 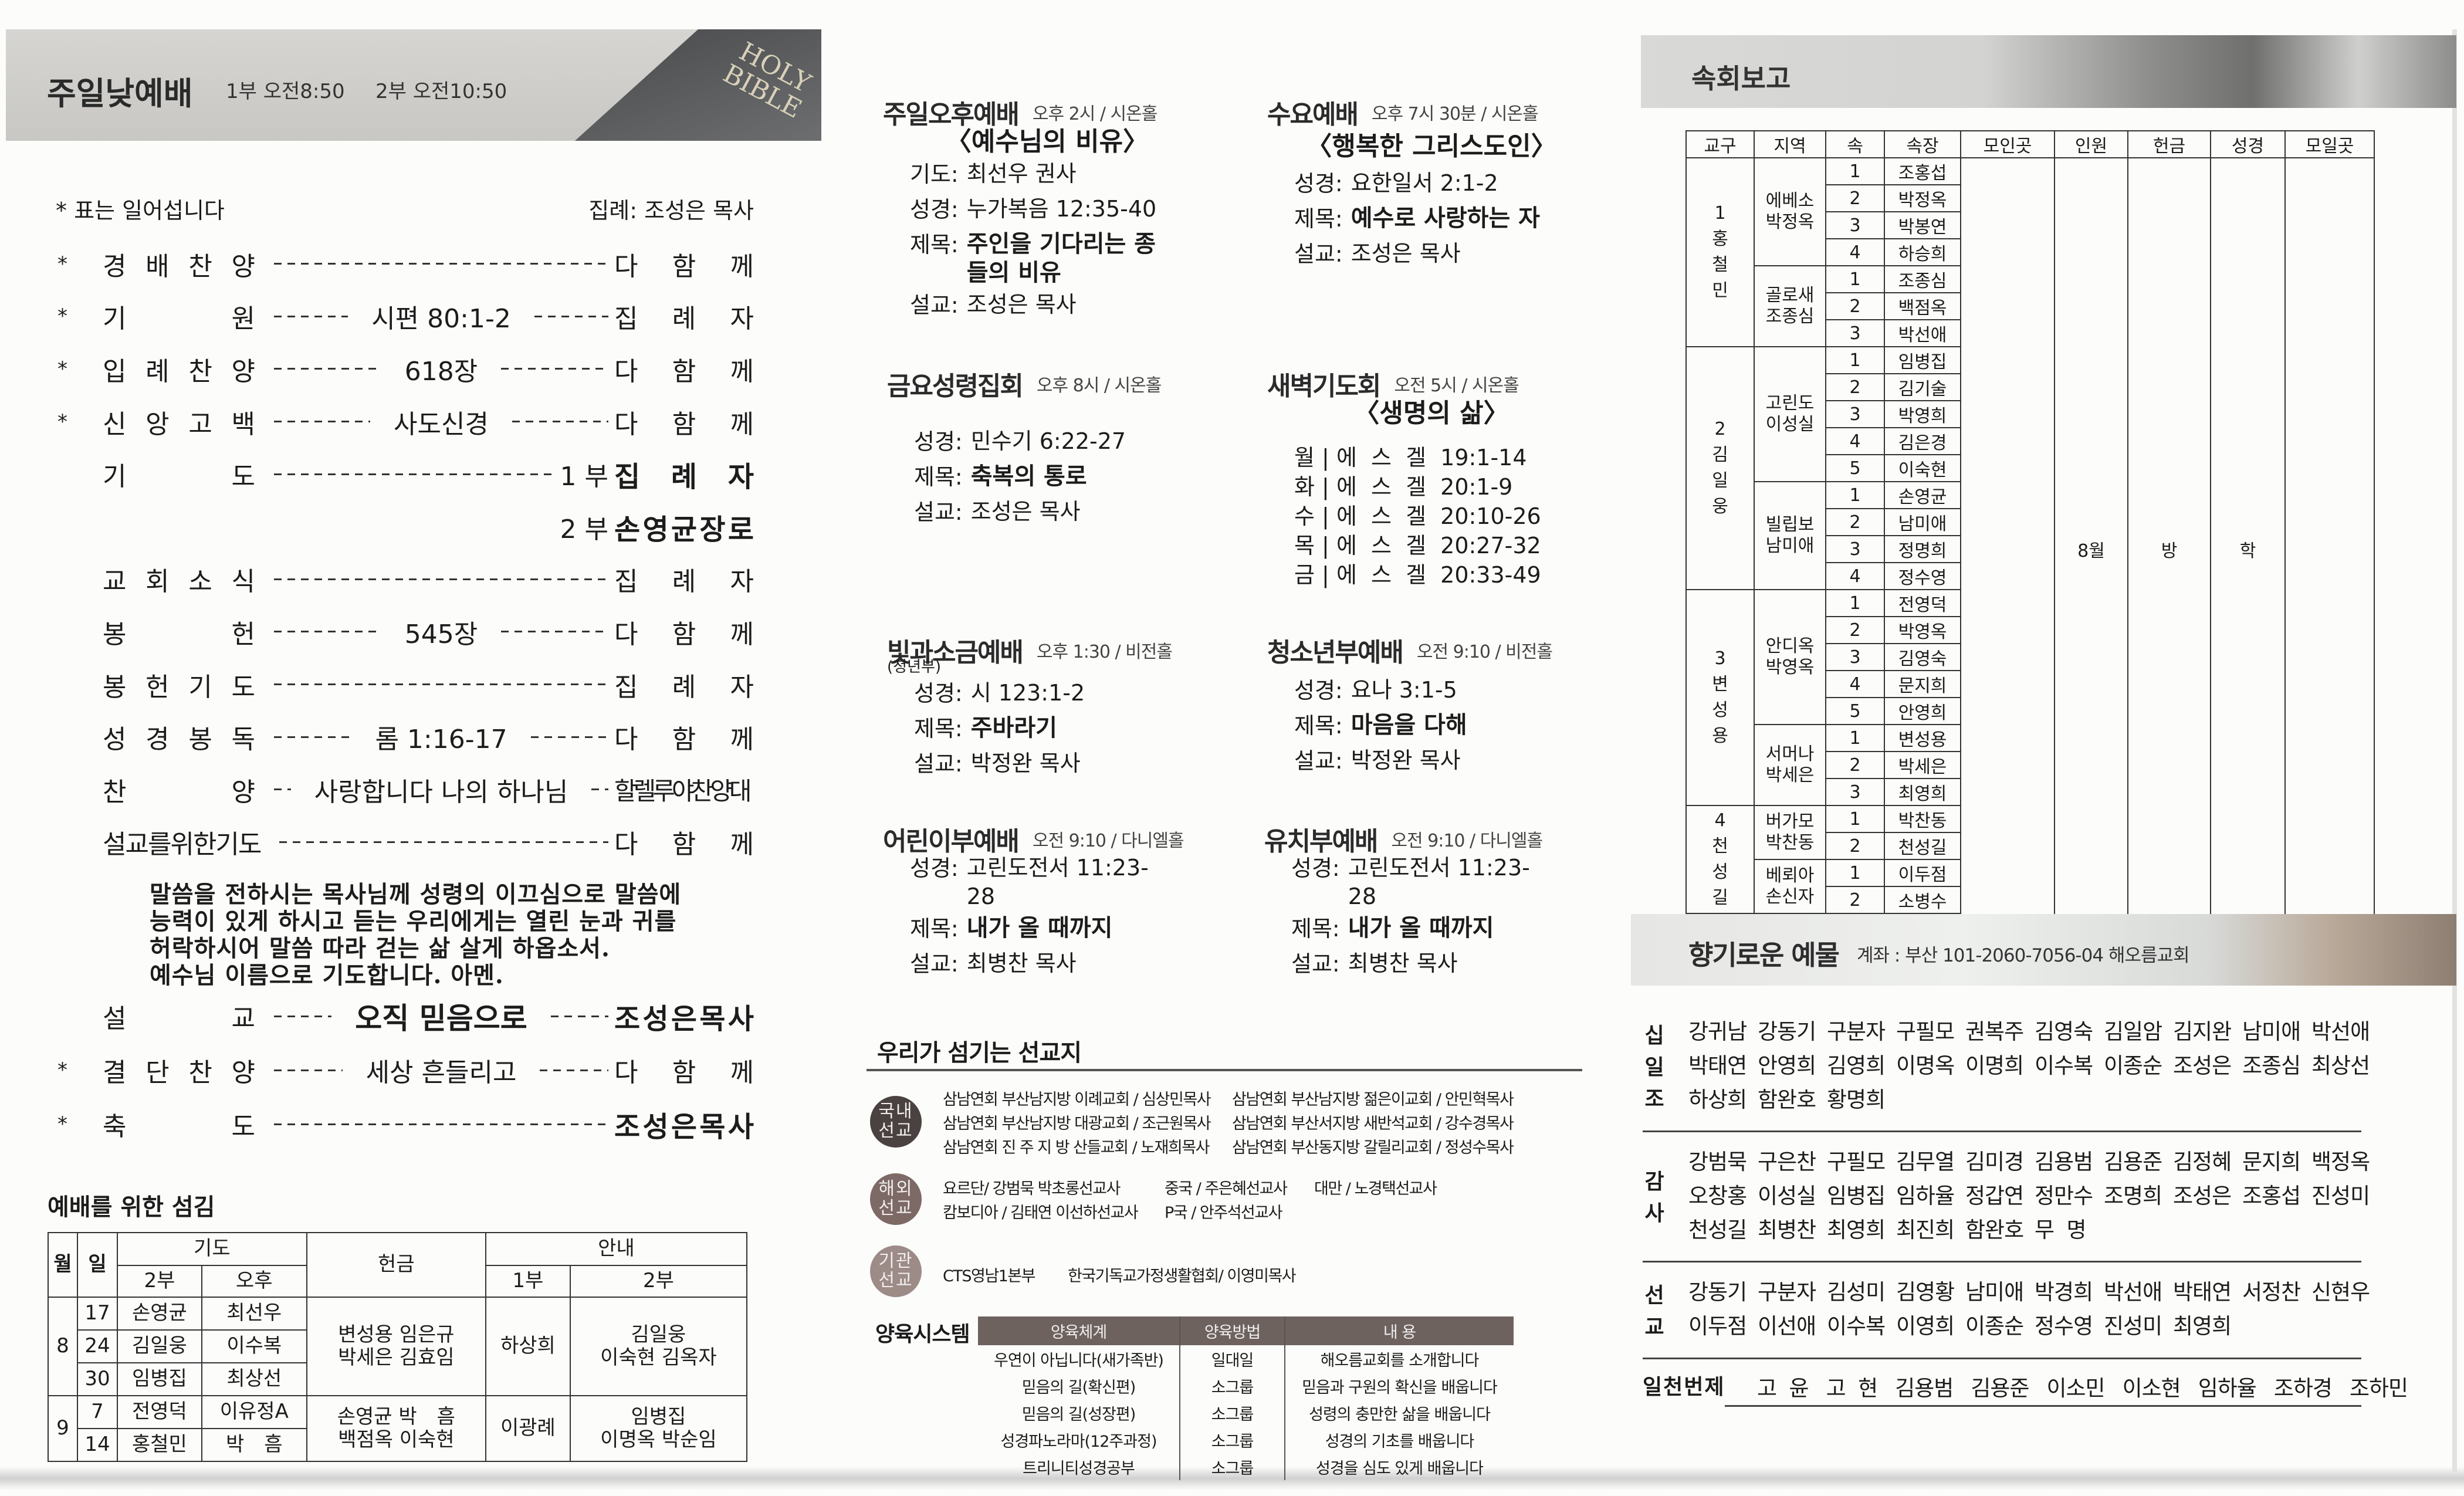 I want to click on column-header: 속, so click(x=1855, y=144).